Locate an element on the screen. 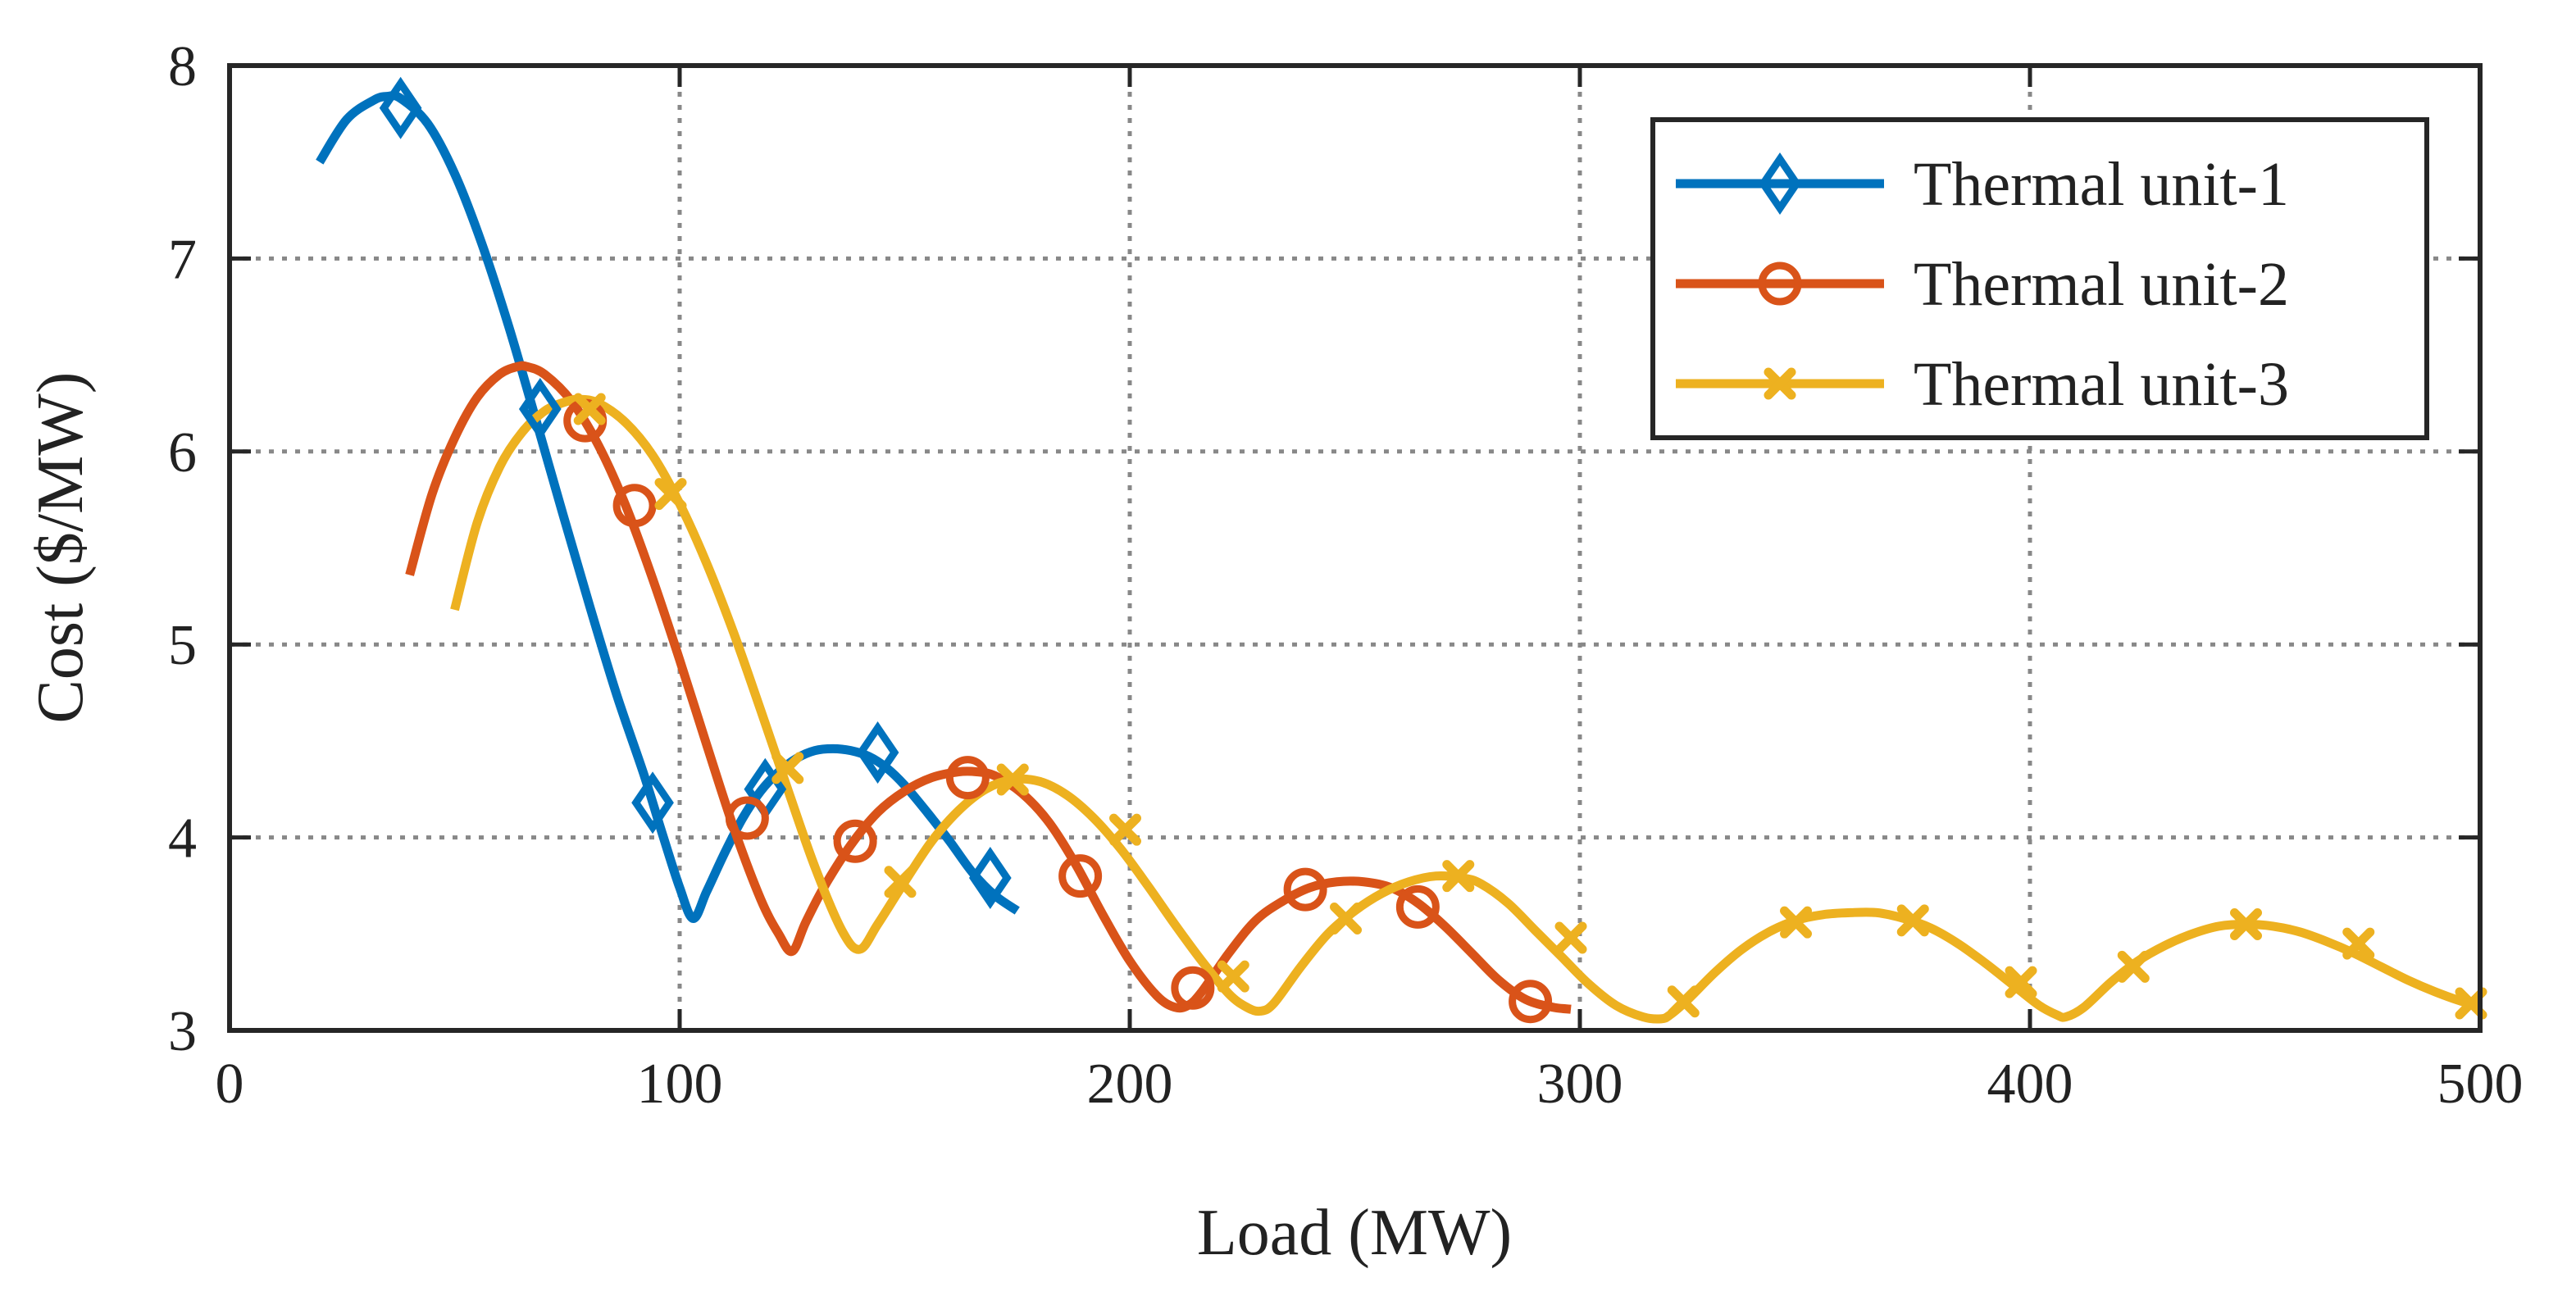  y-axis-title: Cost ($/MW) is located at coordinates (61, 548).